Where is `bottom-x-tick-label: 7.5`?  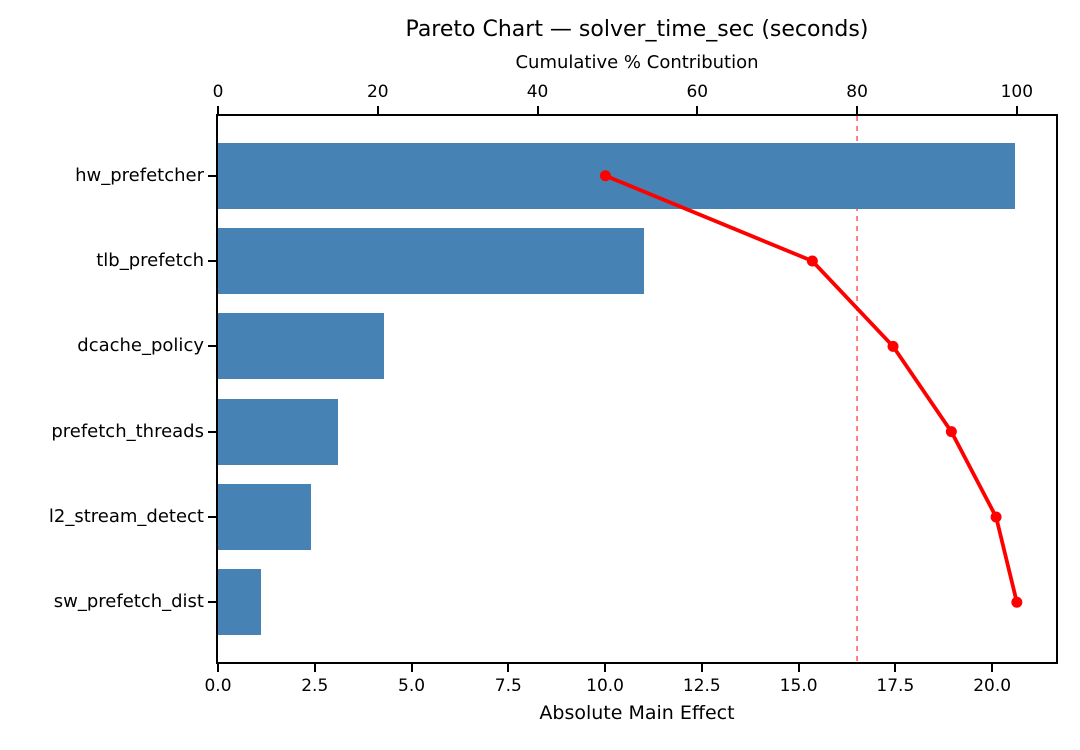
bottom-x-tick-label: 7.5 is located at coordinates (508, 686).